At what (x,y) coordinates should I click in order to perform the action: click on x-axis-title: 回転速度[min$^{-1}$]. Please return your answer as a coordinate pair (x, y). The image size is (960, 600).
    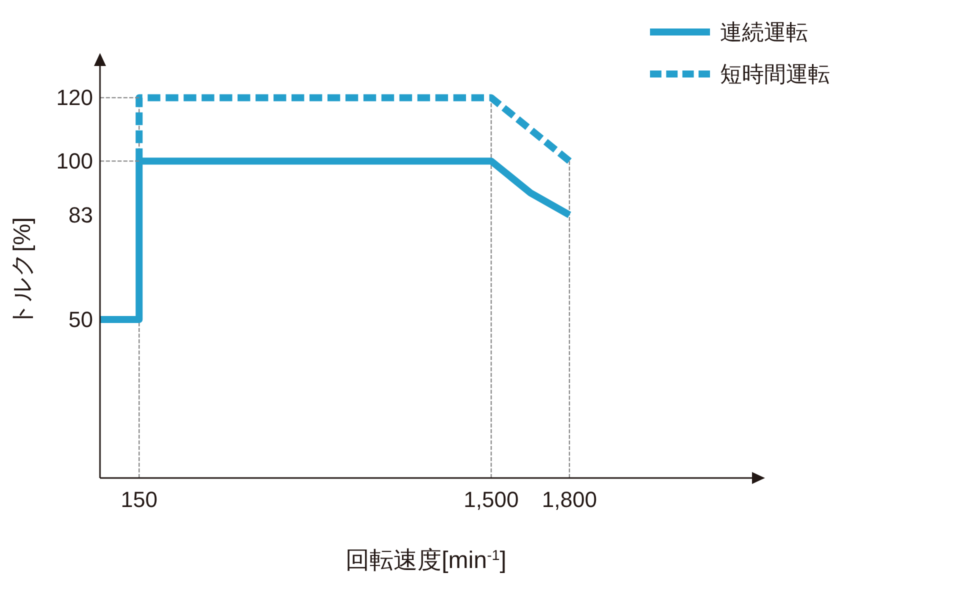
    Looking at the image, I should click on (426, 560).